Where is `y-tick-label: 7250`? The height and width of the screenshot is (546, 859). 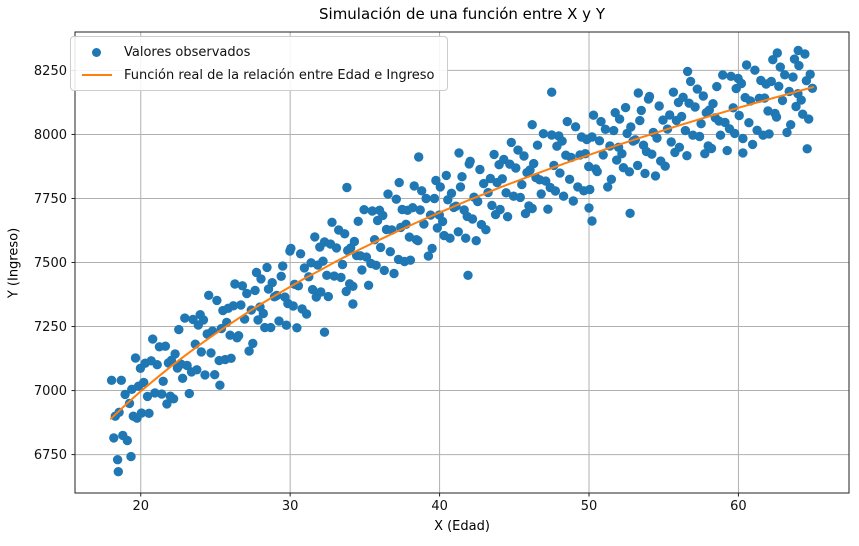 y-tick-label: 7250 is located at coordinates (50, 327).